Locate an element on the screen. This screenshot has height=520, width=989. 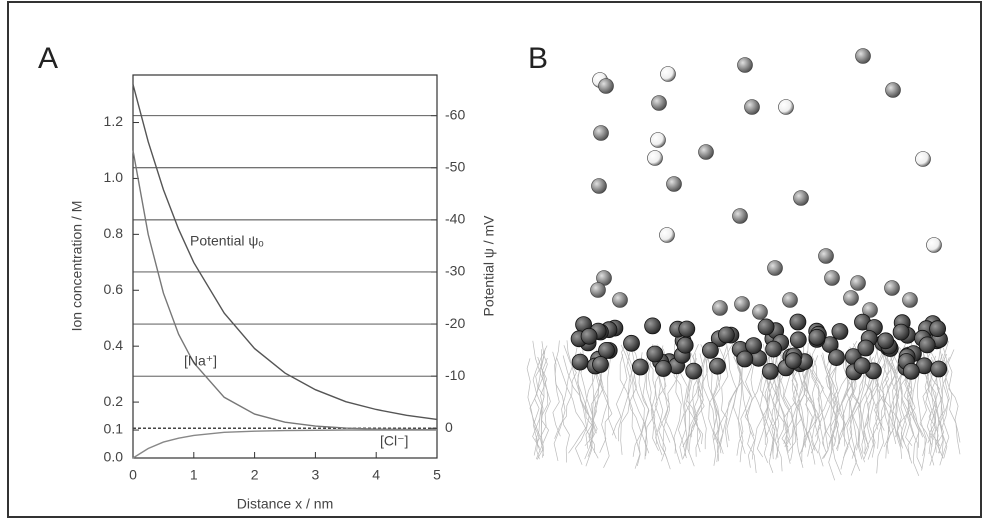
panel-label: A is located at coordinates (48, 58).